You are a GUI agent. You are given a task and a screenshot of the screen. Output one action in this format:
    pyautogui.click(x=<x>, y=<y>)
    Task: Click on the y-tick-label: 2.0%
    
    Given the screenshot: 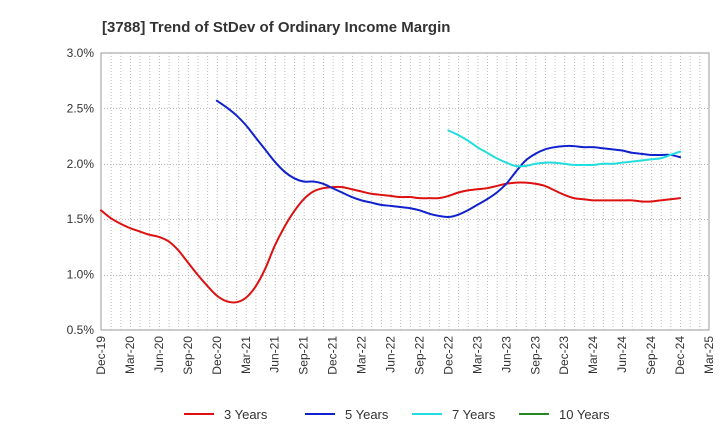 What is the action you would take?
    pyautogui.click(x=81, y=164)
    